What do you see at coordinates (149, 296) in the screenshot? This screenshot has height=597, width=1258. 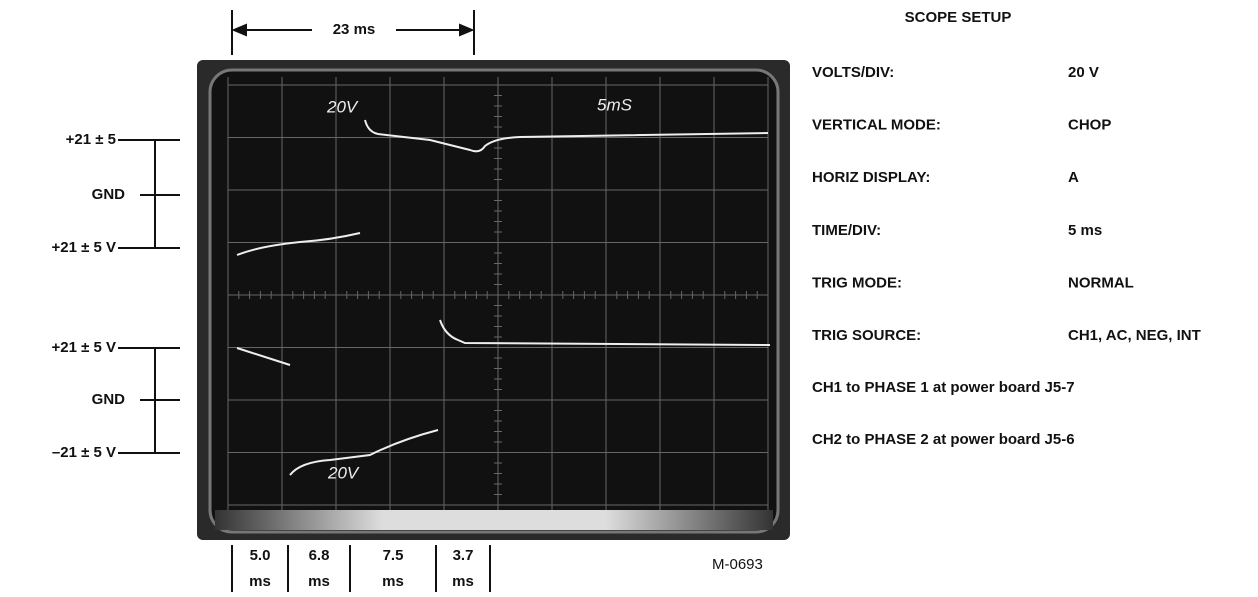 I see `brackets` at bounding box center [149, 296].